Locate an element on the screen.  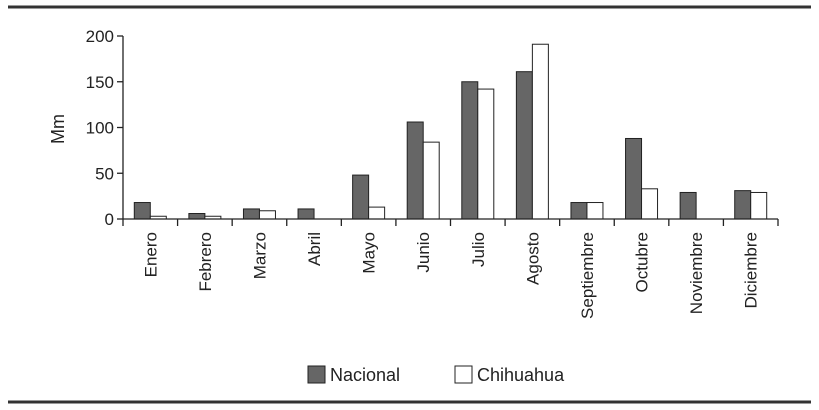
y-tick-label: 150 is located at coordinates (100, 82).